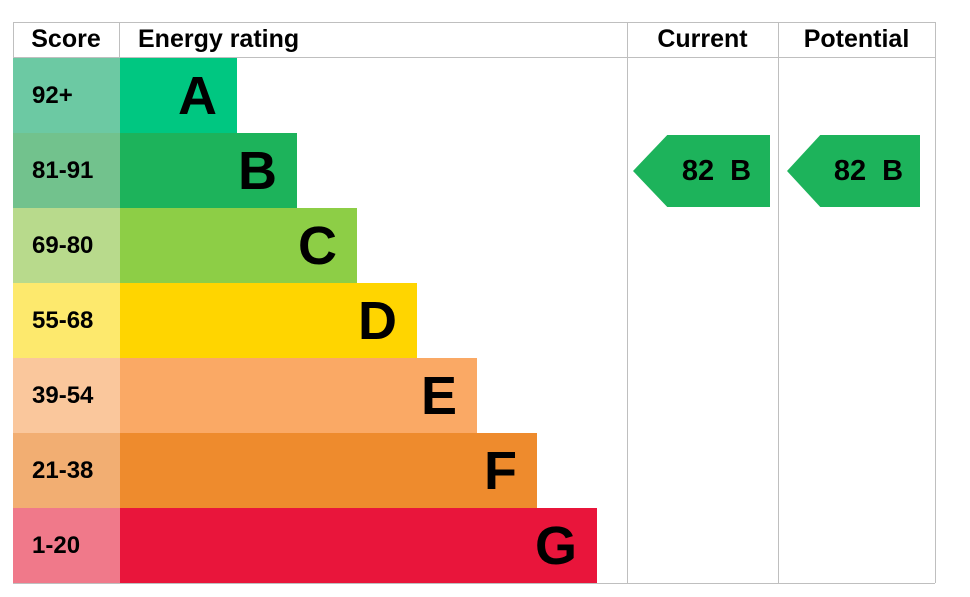 This screenshot has height=597, width=970. I want to click on band-letter: C, so click(317, 245).